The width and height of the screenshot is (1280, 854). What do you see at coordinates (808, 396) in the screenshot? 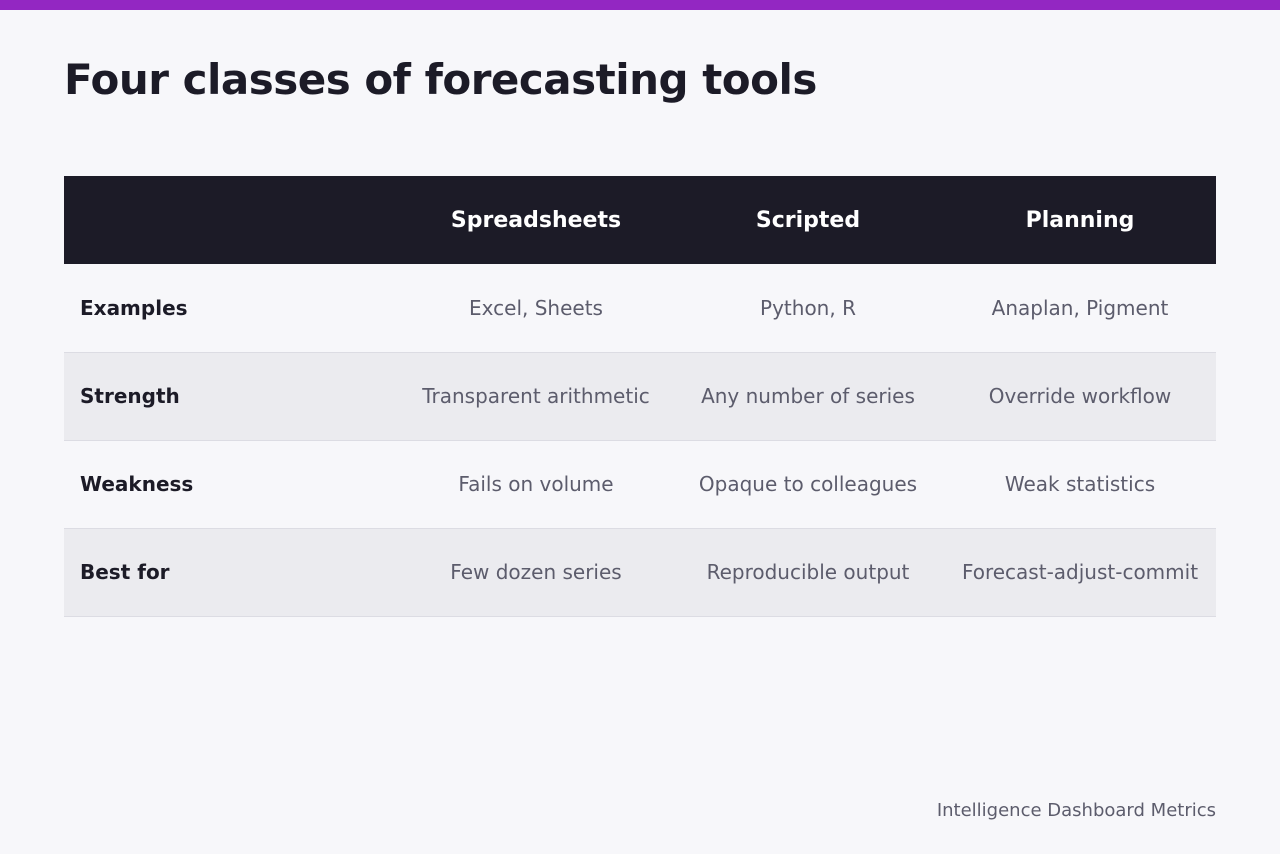
I see `table-cell: Any number of series` at bounding box center [808, 396].